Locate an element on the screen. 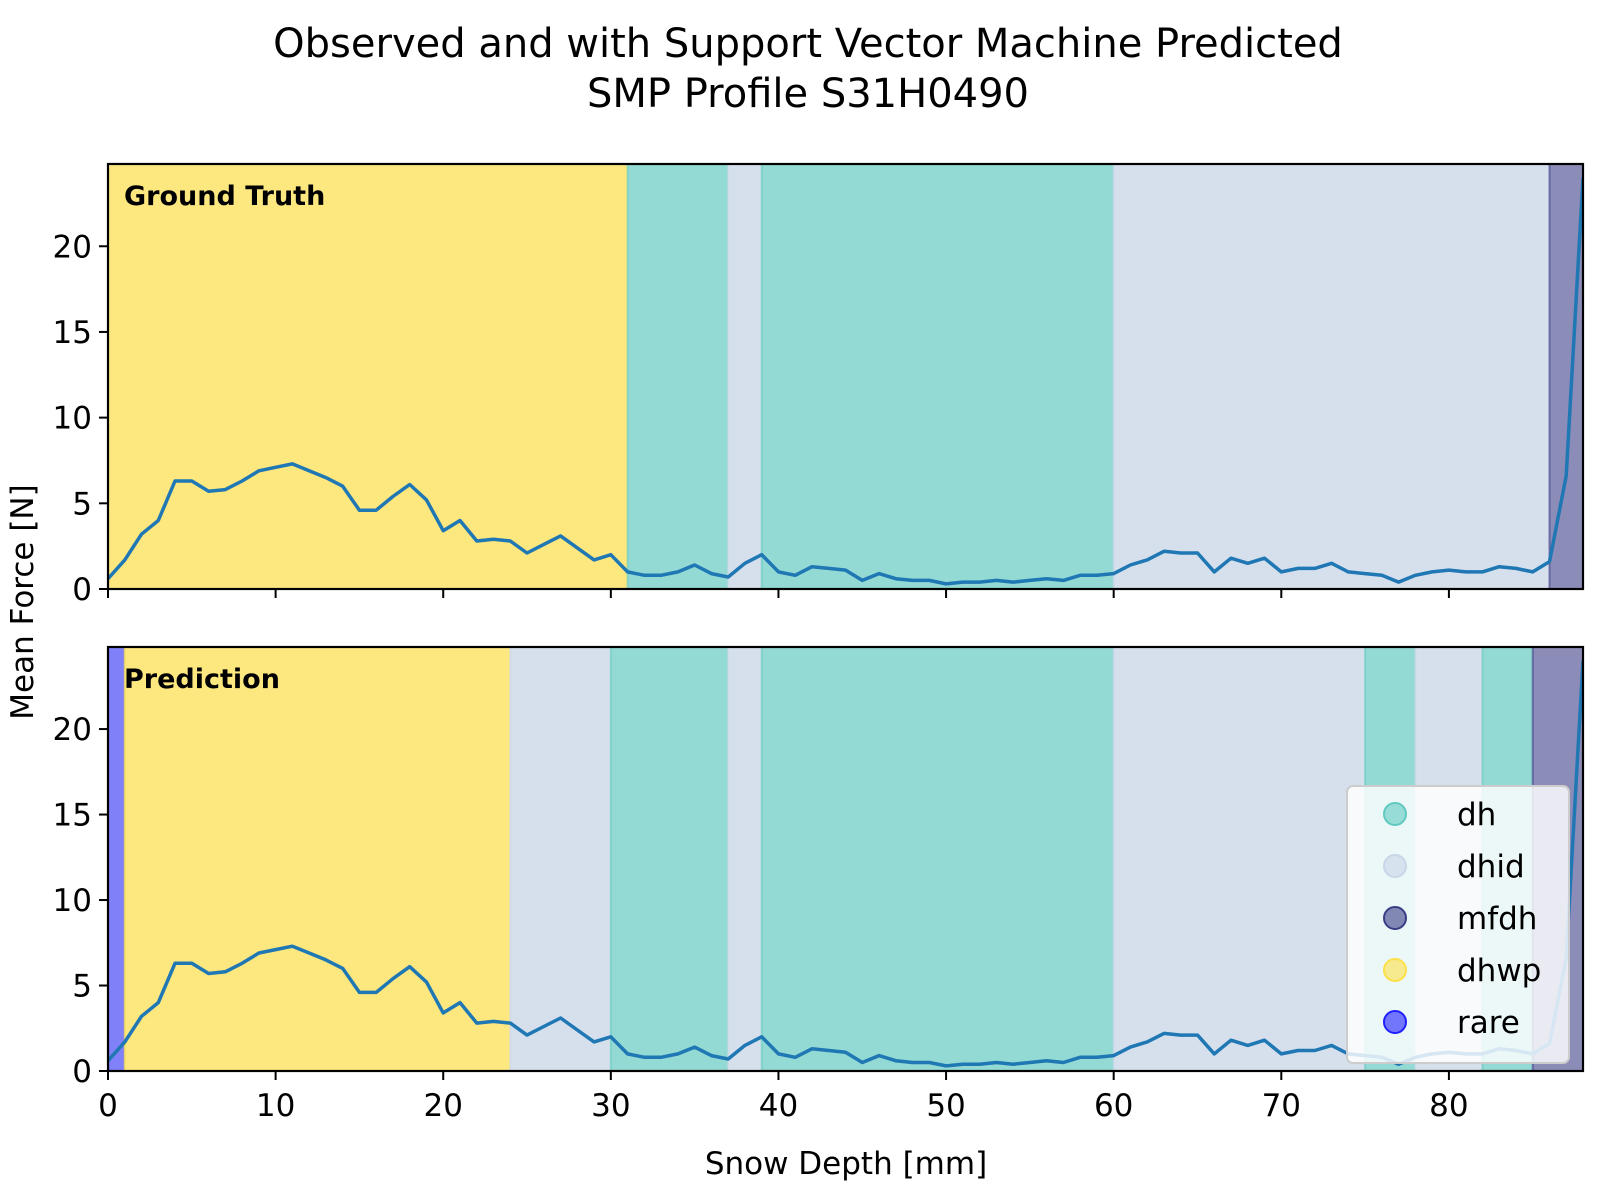 The height and width of the screenshot is (1200, 1600). legend-label-mfdh: mfdh is located at coordinates (1497, 919).